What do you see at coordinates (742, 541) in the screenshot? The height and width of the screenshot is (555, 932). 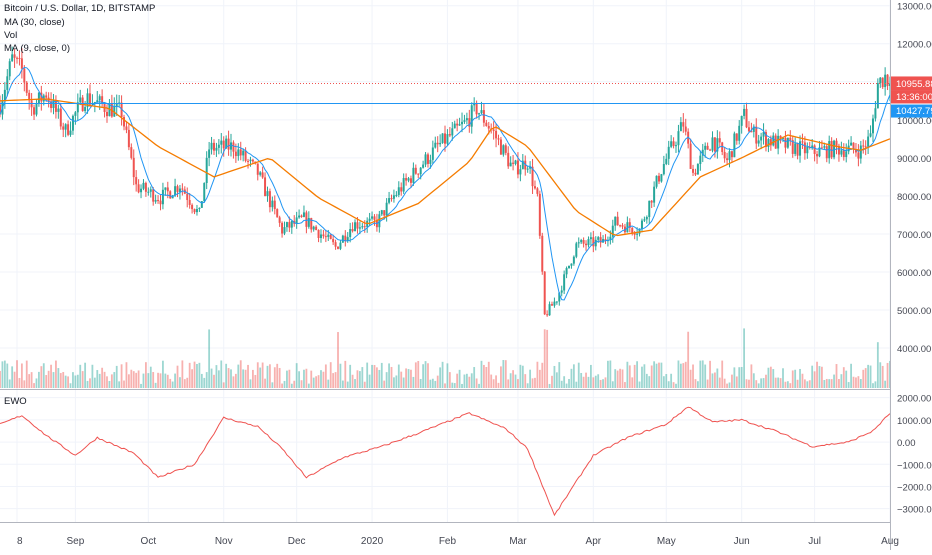 I see `time-tick-label: Jun` at bounding box center [742, 541].